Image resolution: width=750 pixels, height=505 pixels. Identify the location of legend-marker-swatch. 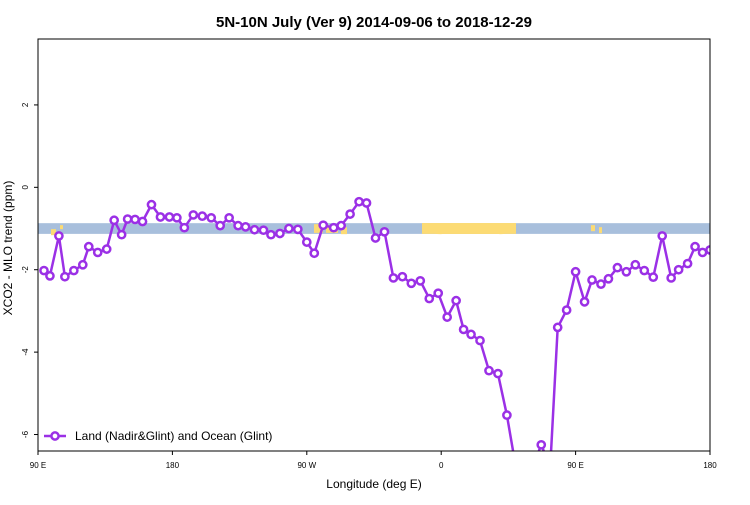
(55, 436).